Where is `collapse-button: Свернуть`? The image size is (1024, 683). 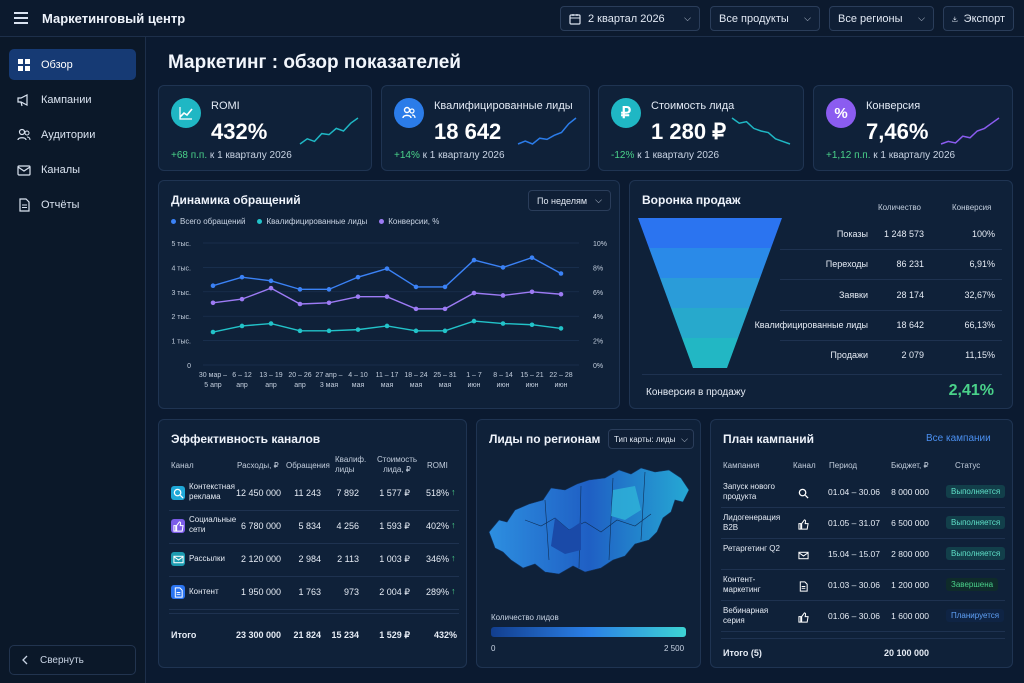 collapse-button: Свернуть is located at coordinates (72, 660).